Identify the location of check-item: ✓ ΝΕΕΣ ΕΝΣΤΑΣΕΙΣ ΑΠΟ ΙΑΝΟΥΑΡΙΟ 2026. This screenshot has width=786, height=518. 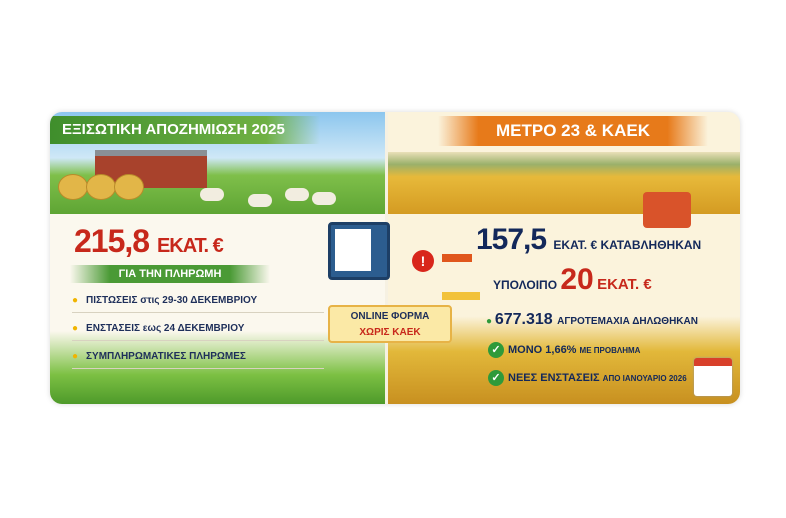
(587, 378).